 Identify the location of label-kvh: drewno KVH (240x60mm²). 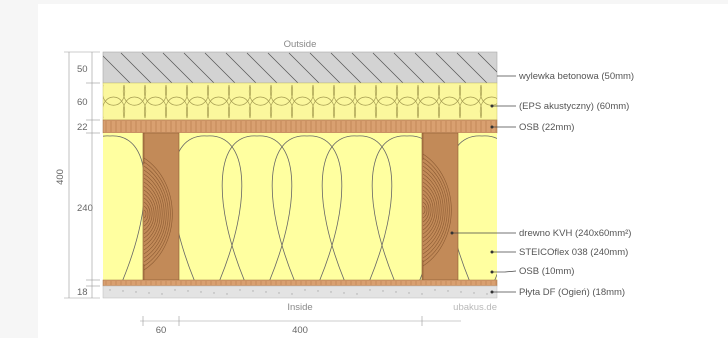
(575, 233).